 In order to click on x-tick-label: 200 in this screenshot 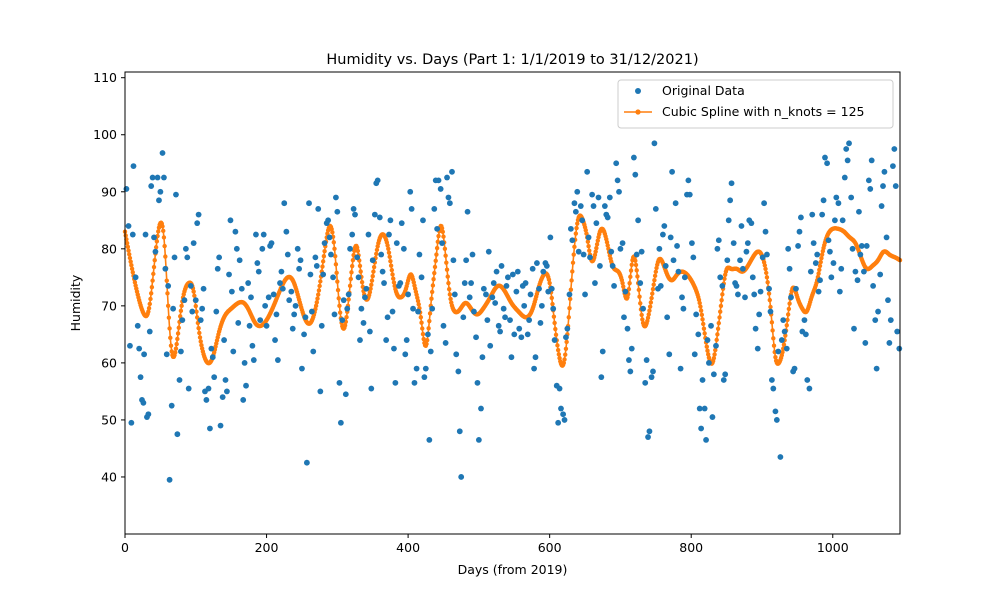, I will do `click(267, 547)`.